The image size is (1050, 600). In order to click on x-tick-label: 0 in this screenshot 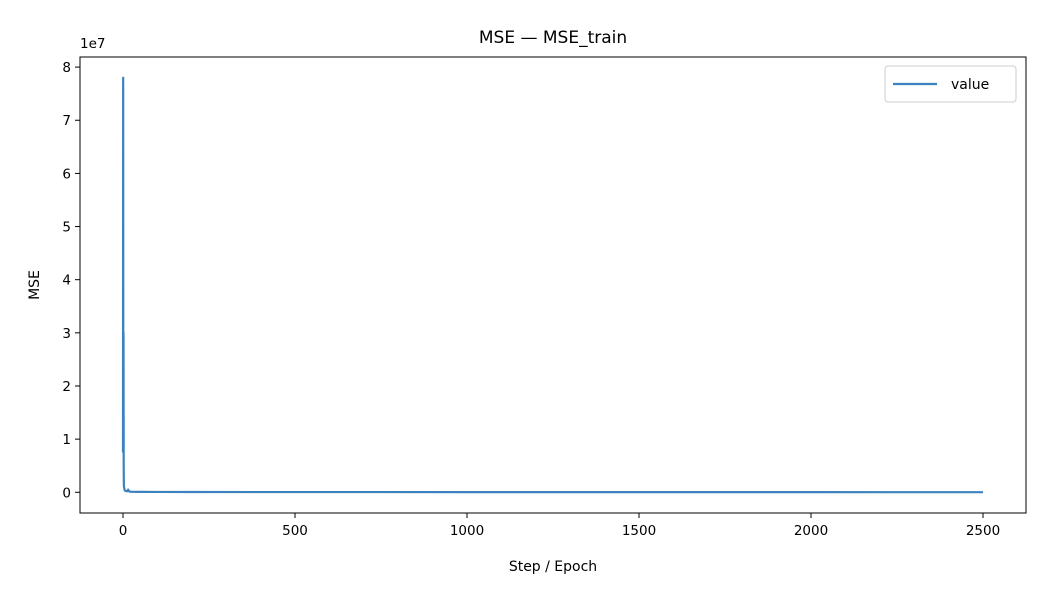, I will do `click(123, 531)`.